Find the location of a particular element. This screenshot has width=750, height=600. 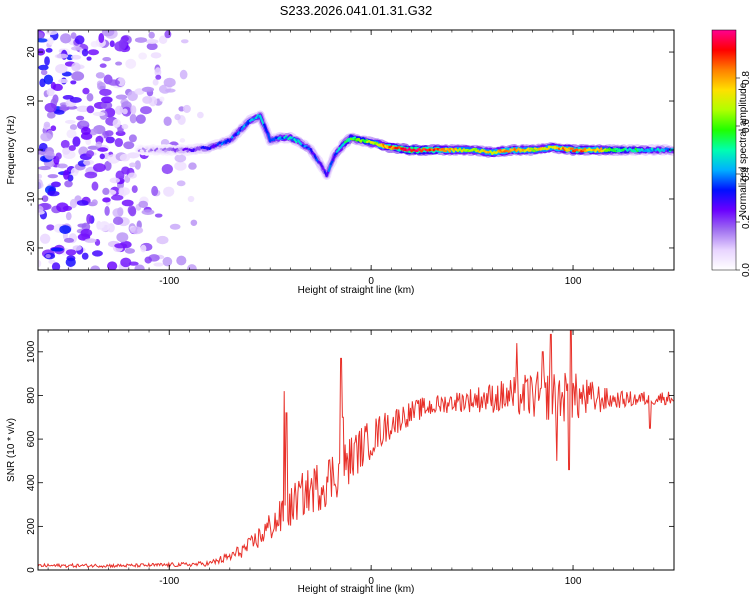

y-tick-label: -20 is located at coordinates (31, 247).